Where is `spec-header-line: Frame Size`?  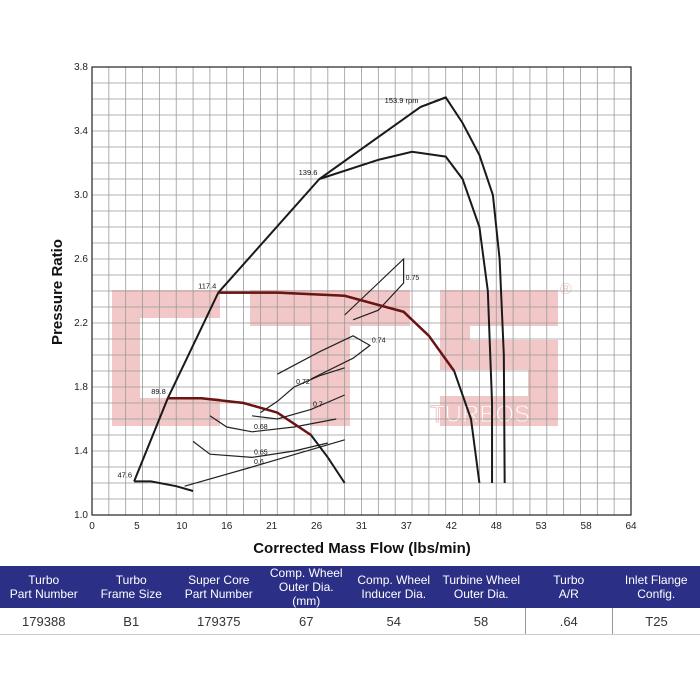 spec-header-line: Frame Size is located at coordinates (131, 594).